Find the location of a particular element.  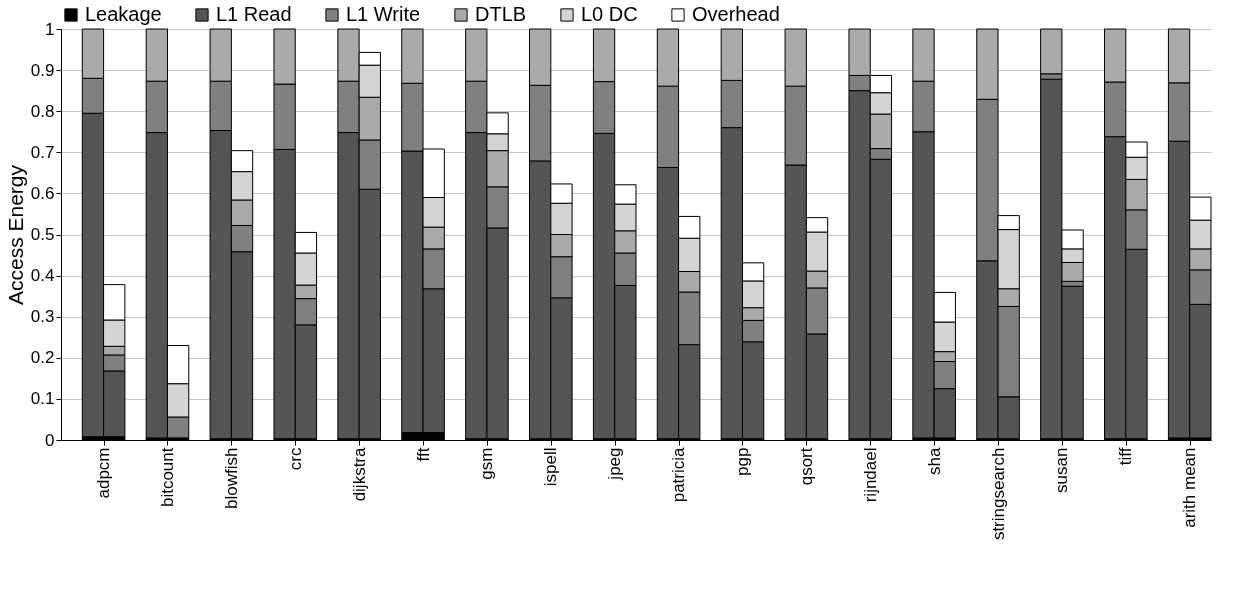

x-tick-label: gsm is located at coordinates (487, 463).